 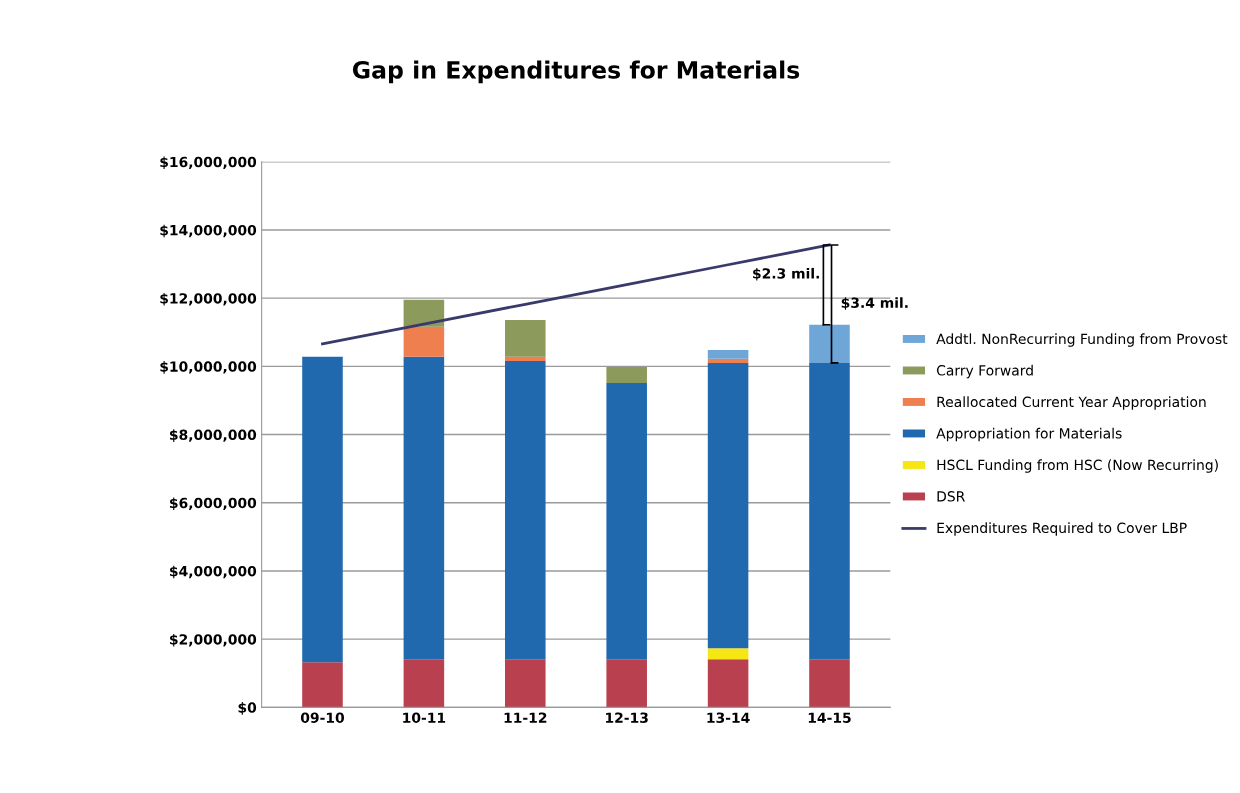 What do you see at coordinates (525, 717) in the screenshot?
I see `x-tick-label: 11-12` at bounding box center [525, 717].